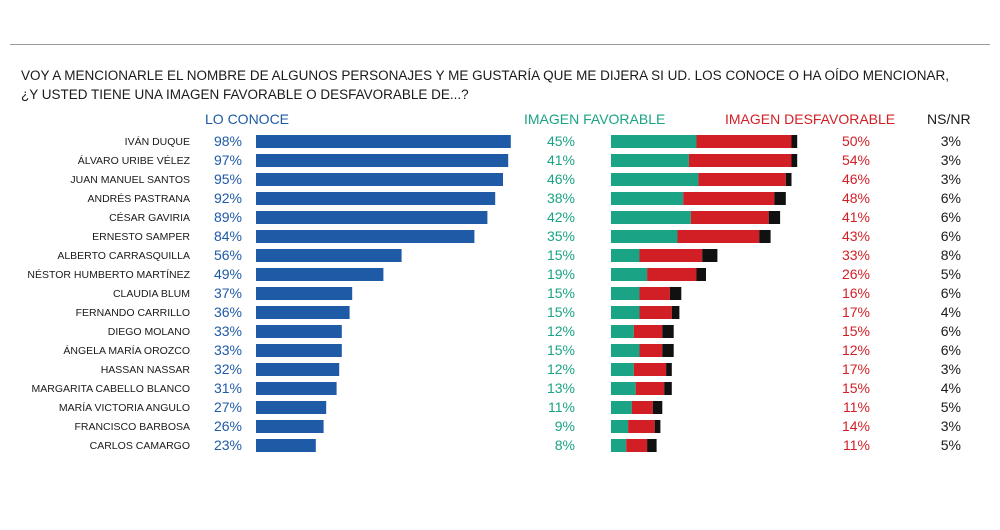 The image size is (1000, 530). What do you see at coordinates (247, 119) in the screenshot?
I see `header-lo-conoce: LO CONOCE` at bounding box center [247, 119].